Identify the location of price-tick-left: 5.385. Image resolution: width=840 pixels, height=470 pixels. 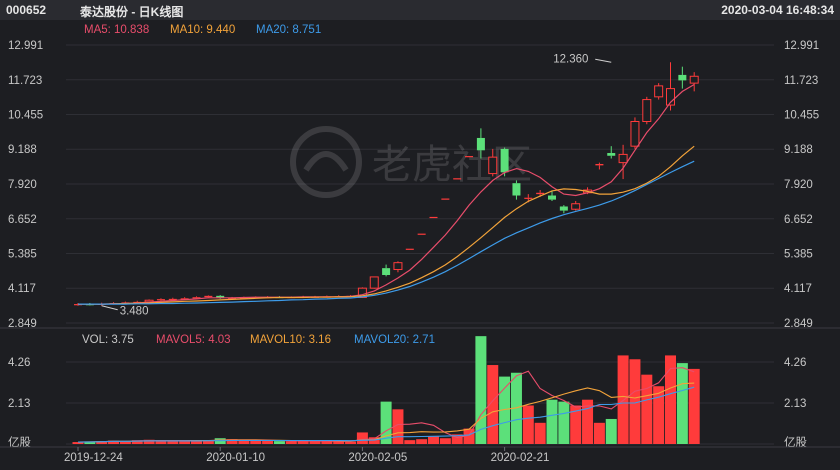
(22, 254).